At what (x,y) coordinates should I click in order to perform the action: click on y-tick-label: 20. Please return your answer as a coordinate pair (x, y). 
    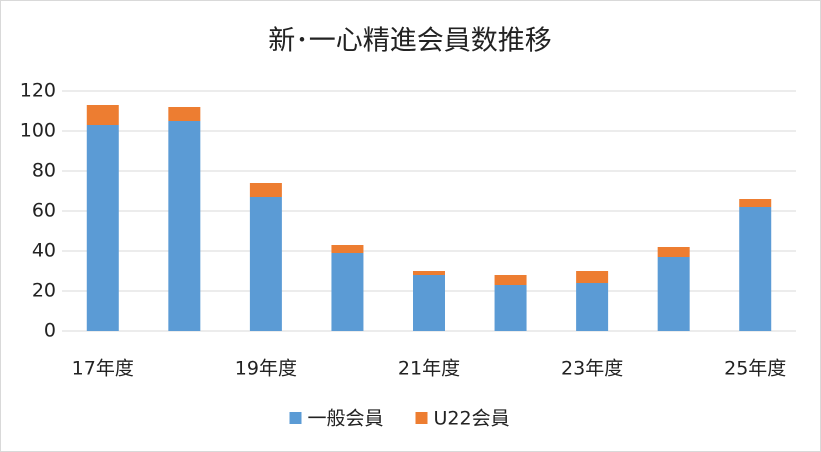
    Looking at the image, I should click on (44, 291).